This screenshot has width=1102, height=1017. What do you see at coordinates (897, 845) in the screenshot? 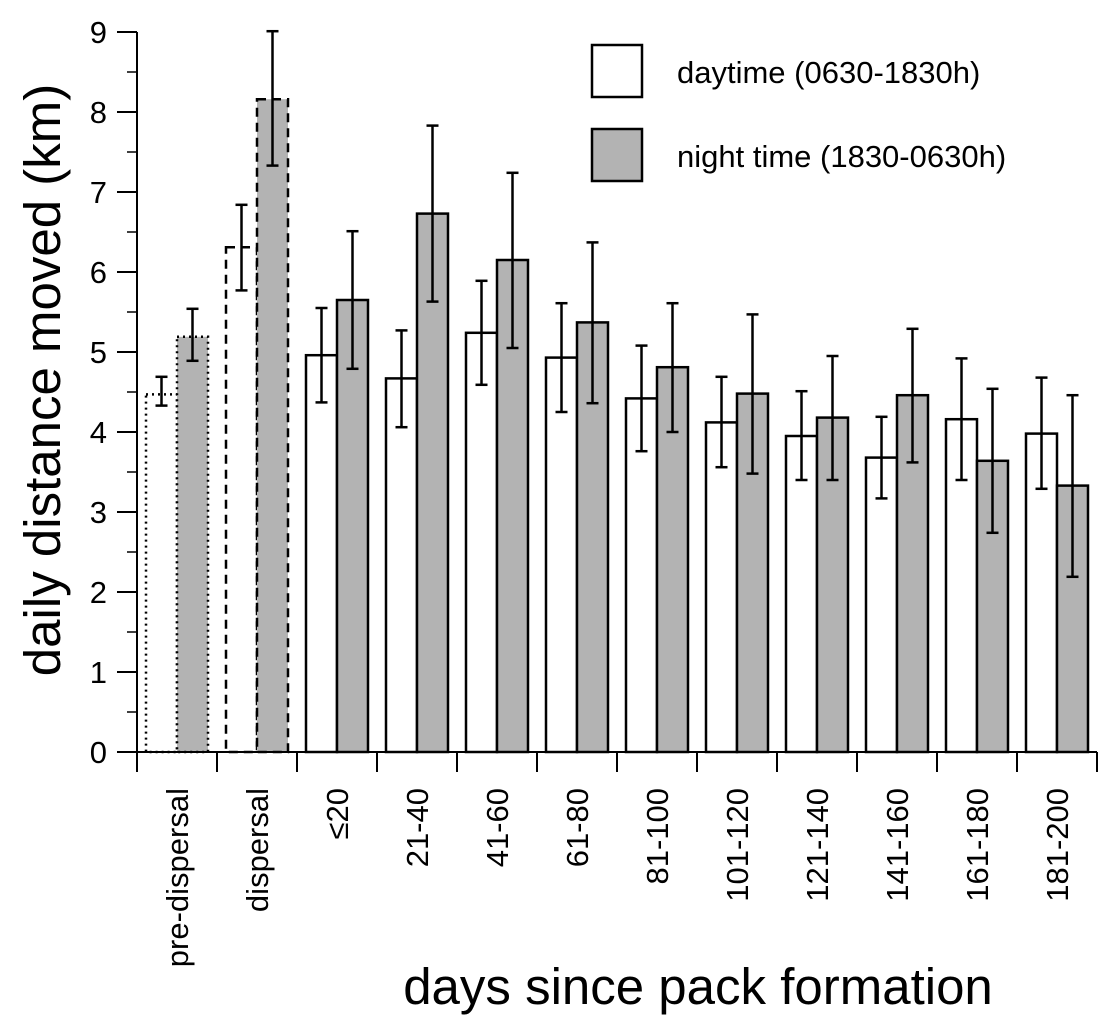
I see `x-tick-label: 141-160` at bounding box center [897, 845].